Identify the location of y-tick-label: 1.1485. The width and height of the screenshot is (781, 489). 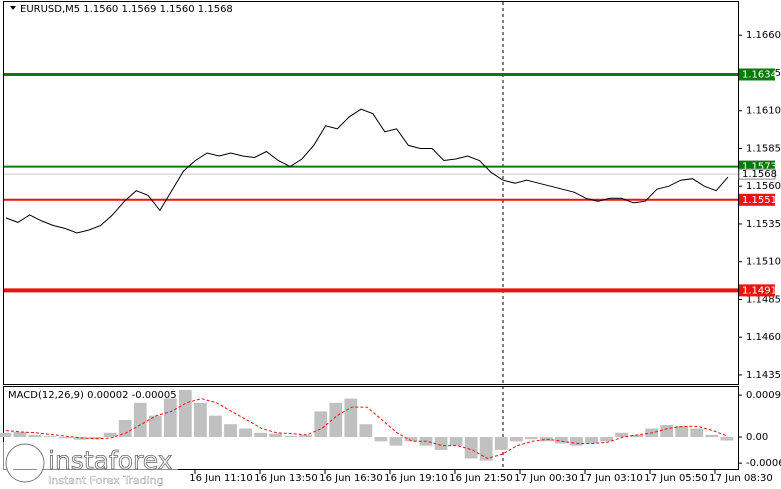
(763, 299).